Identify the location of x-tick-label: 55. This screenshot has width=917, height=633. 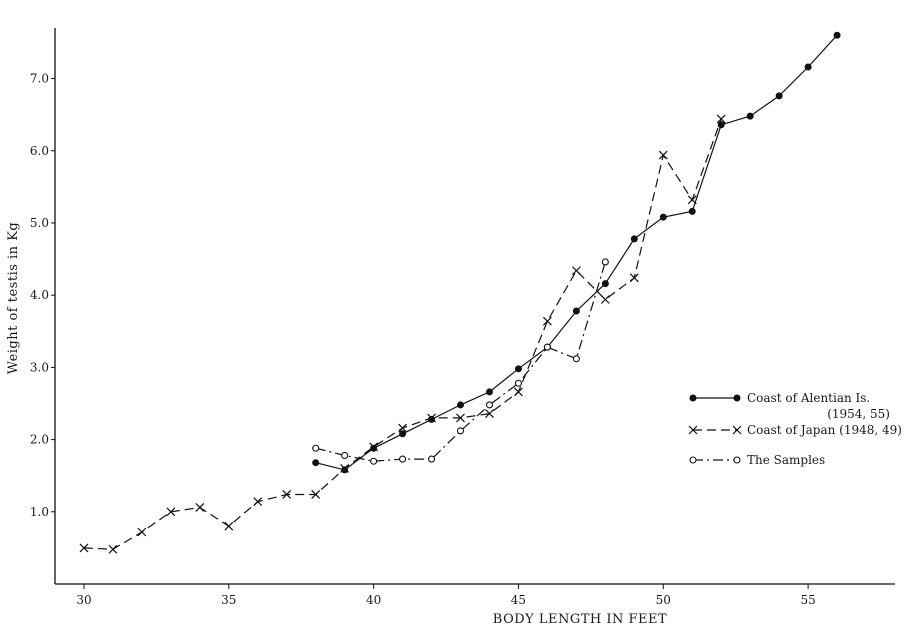
(807, 600).